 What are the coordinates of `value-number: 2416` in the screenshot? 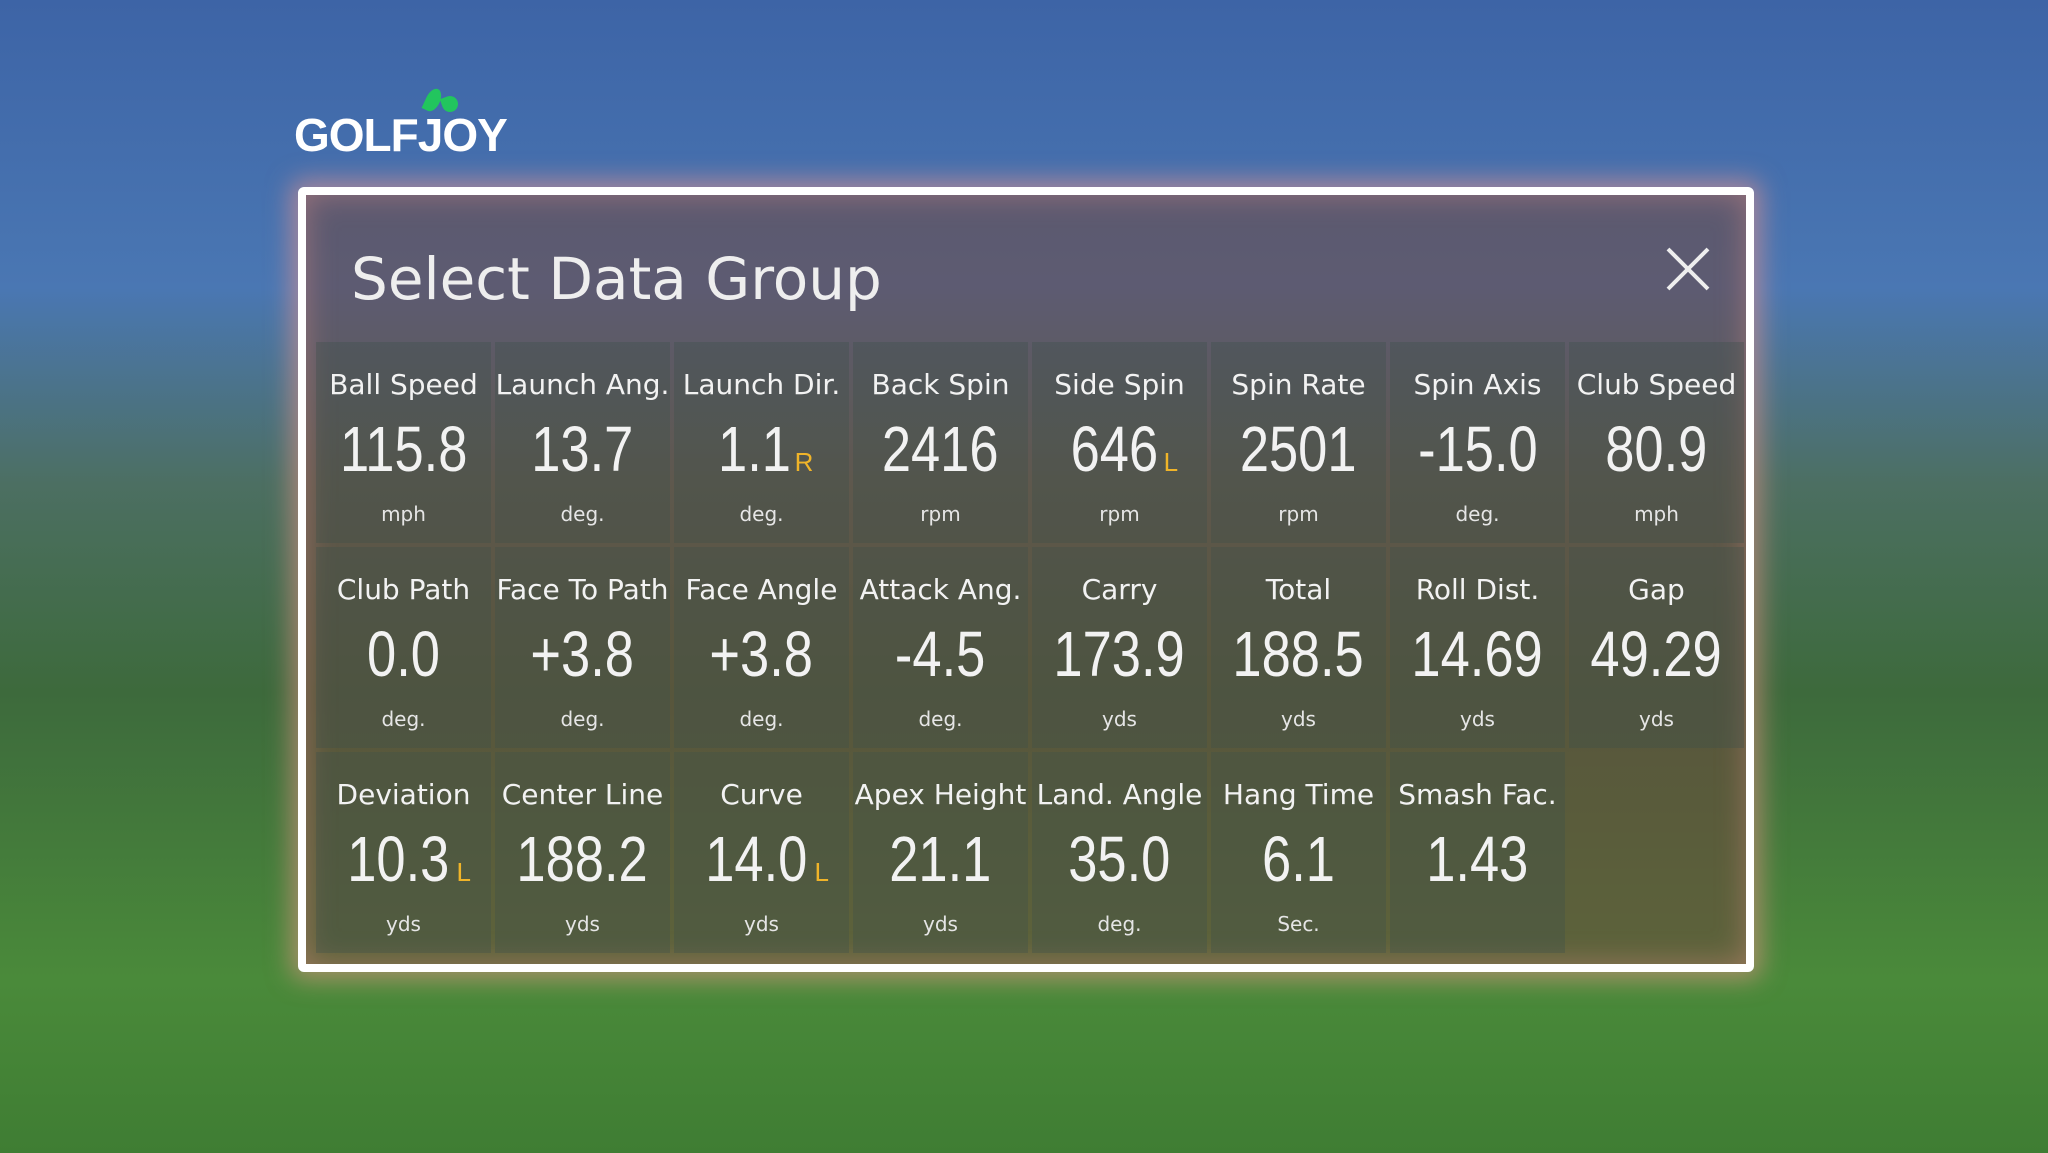 It's located at (940, 449).